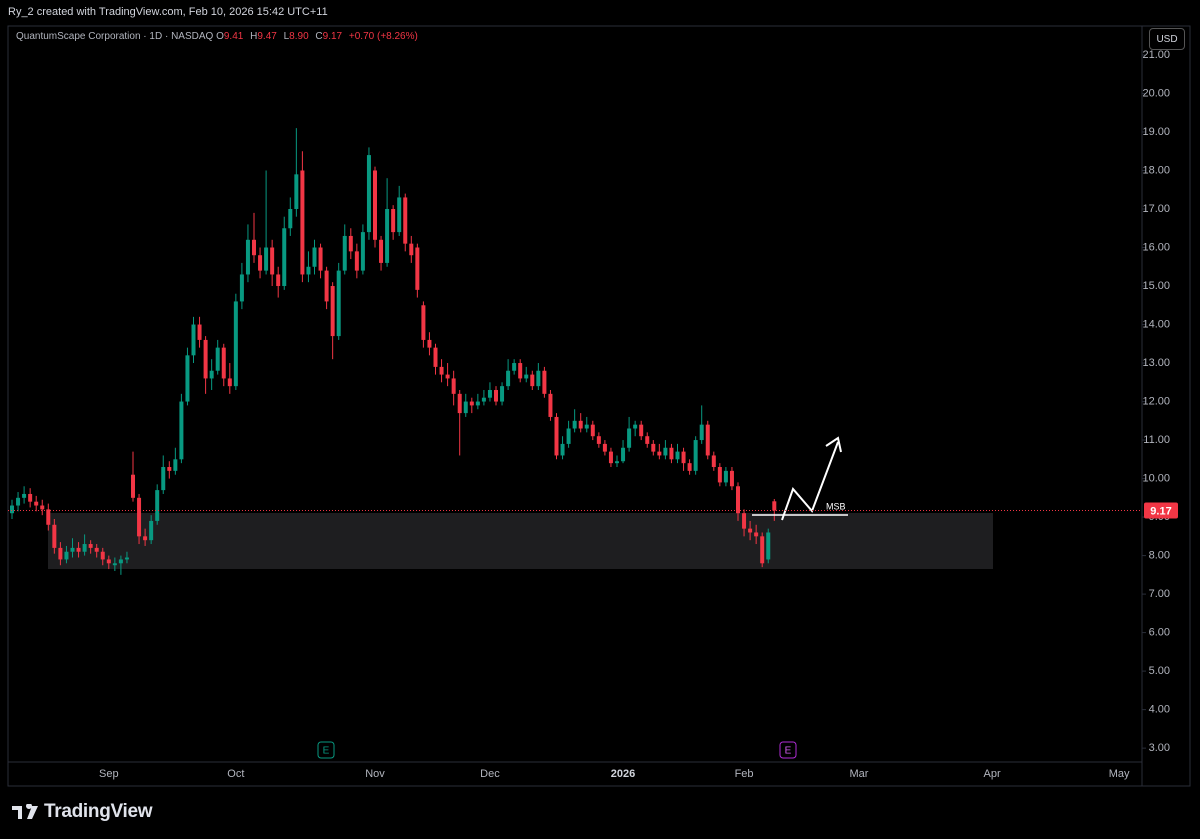 The image size is (1200, 839). Describe the element at coordinates (1159, 748) in the screenshot. I see `y-tick-label: 3.00` at that location.